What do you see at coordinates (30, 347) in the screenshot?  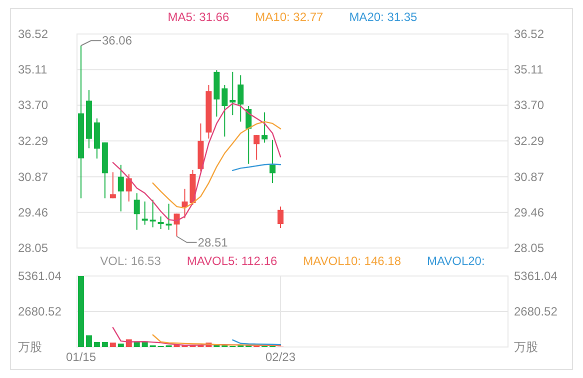 I see `y-axis-title: 万股` at bounding box center [30, 347].